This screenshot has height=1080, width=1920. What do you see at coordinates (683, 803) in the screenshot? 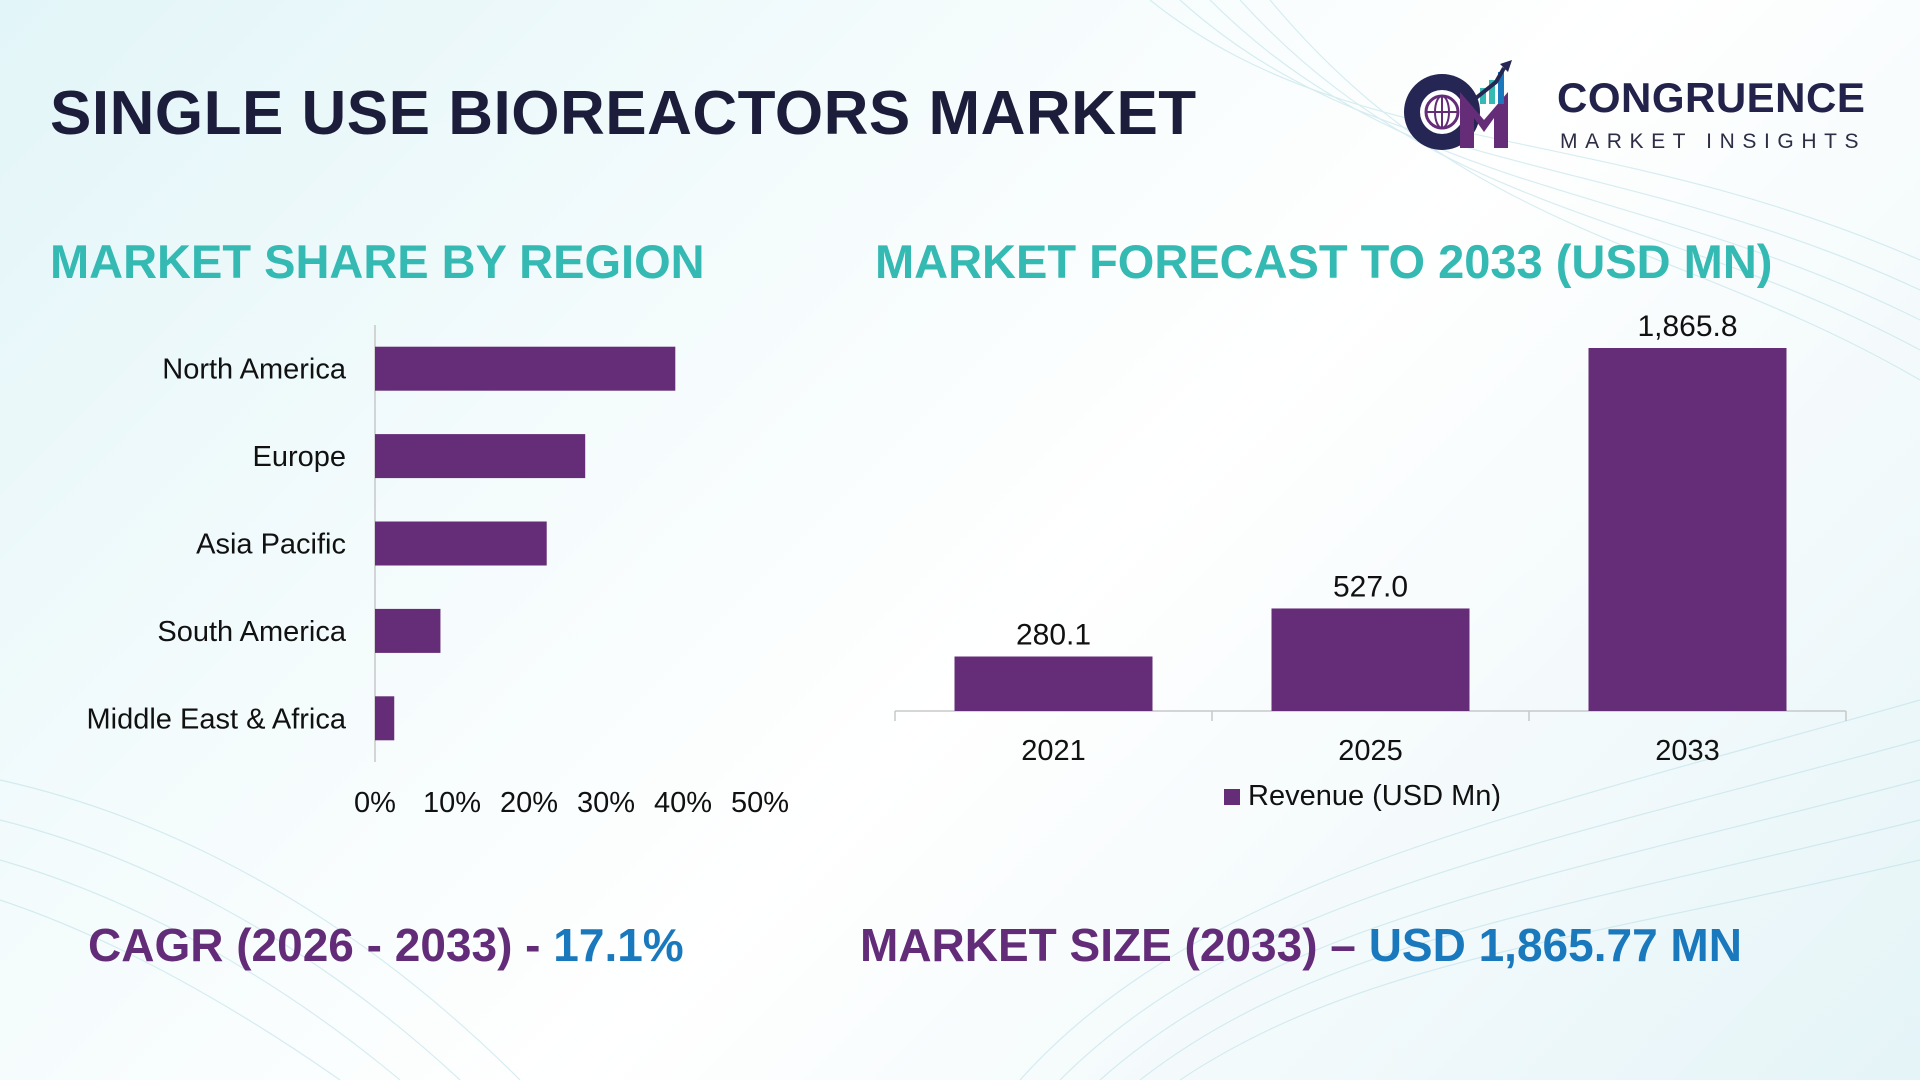
I see `region-tick-label: 40%` at bounding box center [683, 803].